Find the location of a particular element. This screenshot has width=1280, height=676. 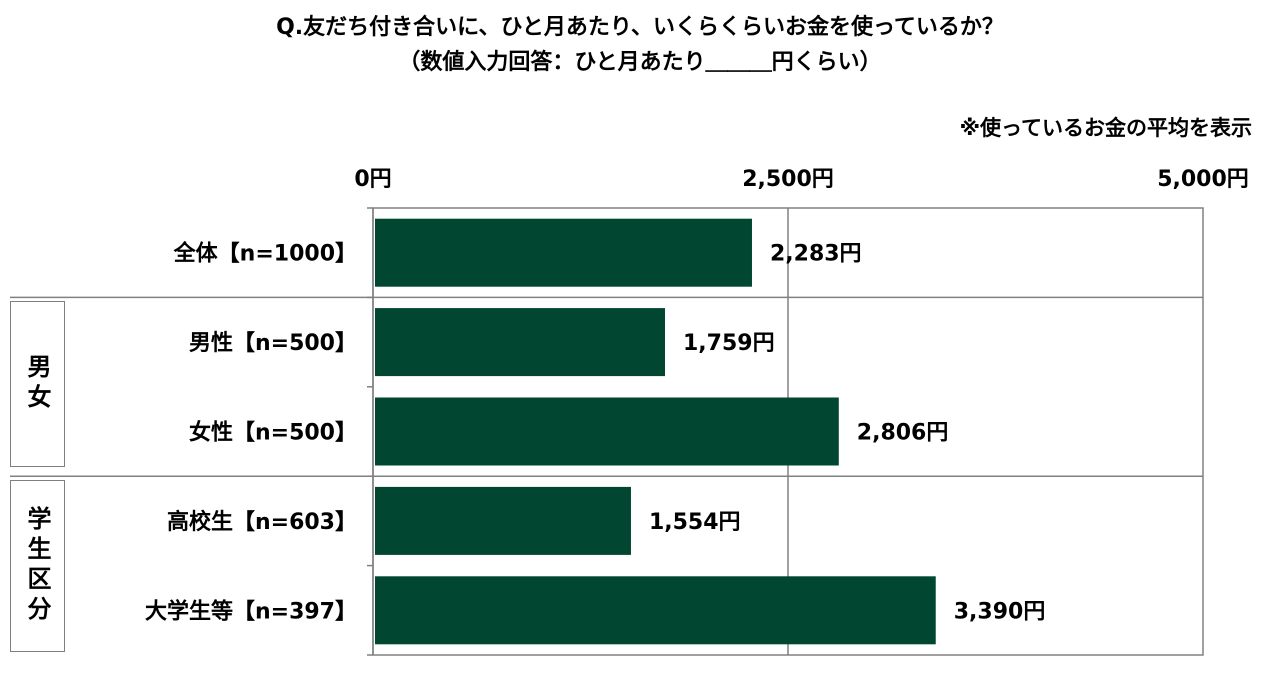

data-label: 2,806円 is located at coordinates (903, 433).